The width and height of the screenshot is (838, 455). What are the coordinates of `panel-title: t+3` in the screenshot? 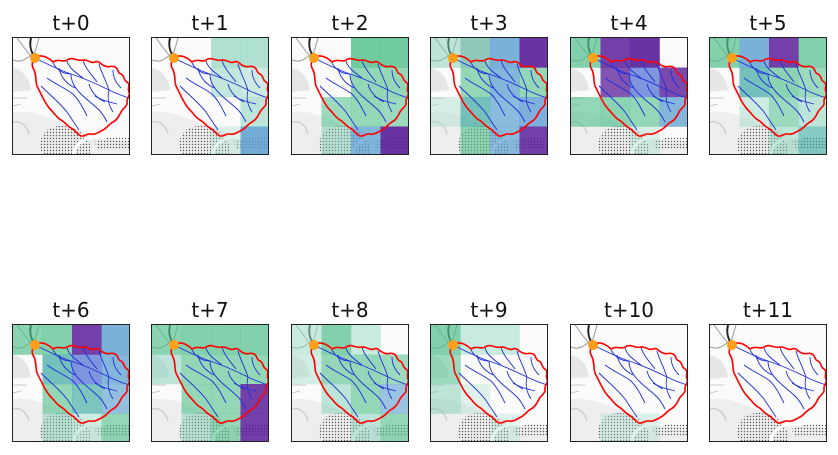 It's located at (489, 23).